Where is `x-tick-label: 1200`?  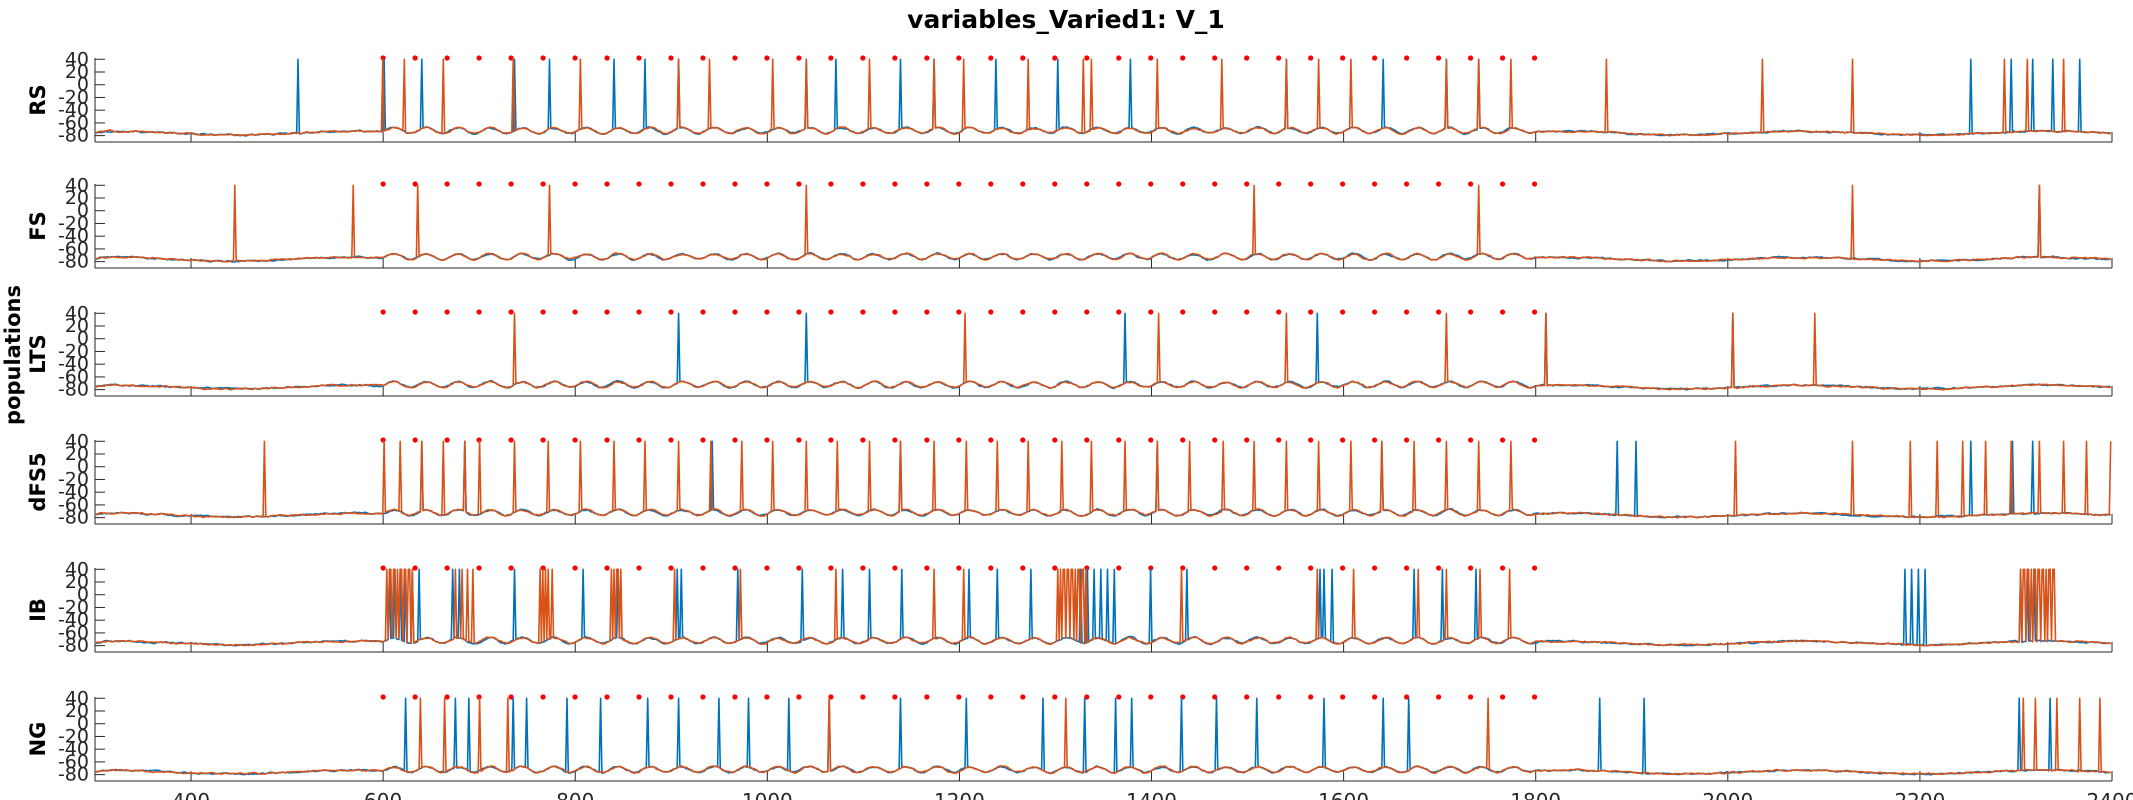
x-tick-label: 1200 is located at coordinates (959, 794).